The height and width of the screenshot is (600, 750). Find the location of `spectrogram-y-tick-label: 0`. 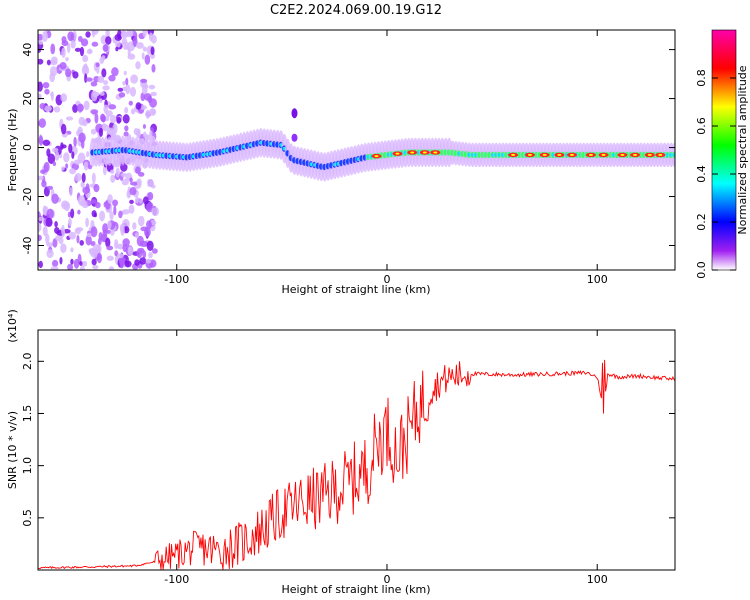

spectrogram-y-tick-label: 0 is located at coordinates (27, 147).